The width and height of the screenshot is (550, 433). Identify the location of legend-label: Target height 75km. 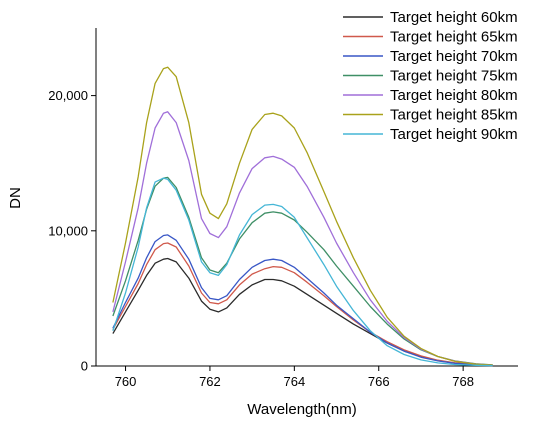
(454, 76).